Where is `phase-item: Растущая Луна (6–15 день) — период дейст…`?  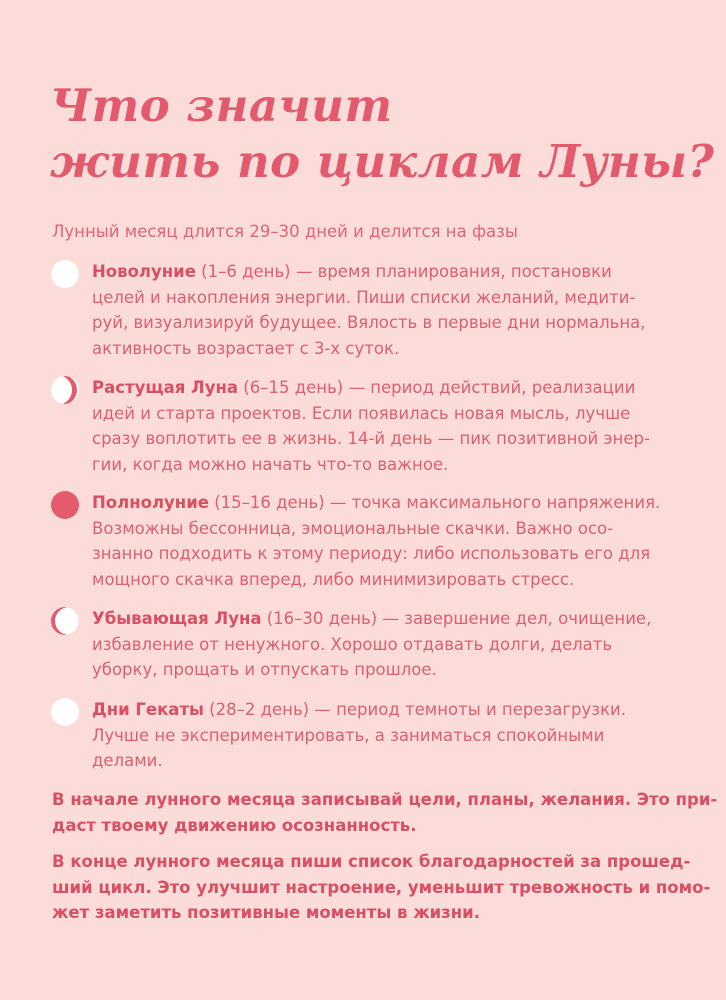
phase-item: Растущая Луна (6–15 день) — период дейст… is located at coordinates (371, 426).